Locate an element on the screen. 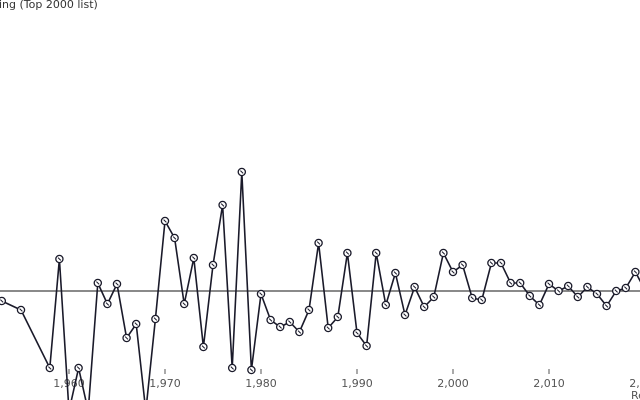 This screenshot has height=400, width=640. x-tick: 2,010 is located at coordinates (549, 379).